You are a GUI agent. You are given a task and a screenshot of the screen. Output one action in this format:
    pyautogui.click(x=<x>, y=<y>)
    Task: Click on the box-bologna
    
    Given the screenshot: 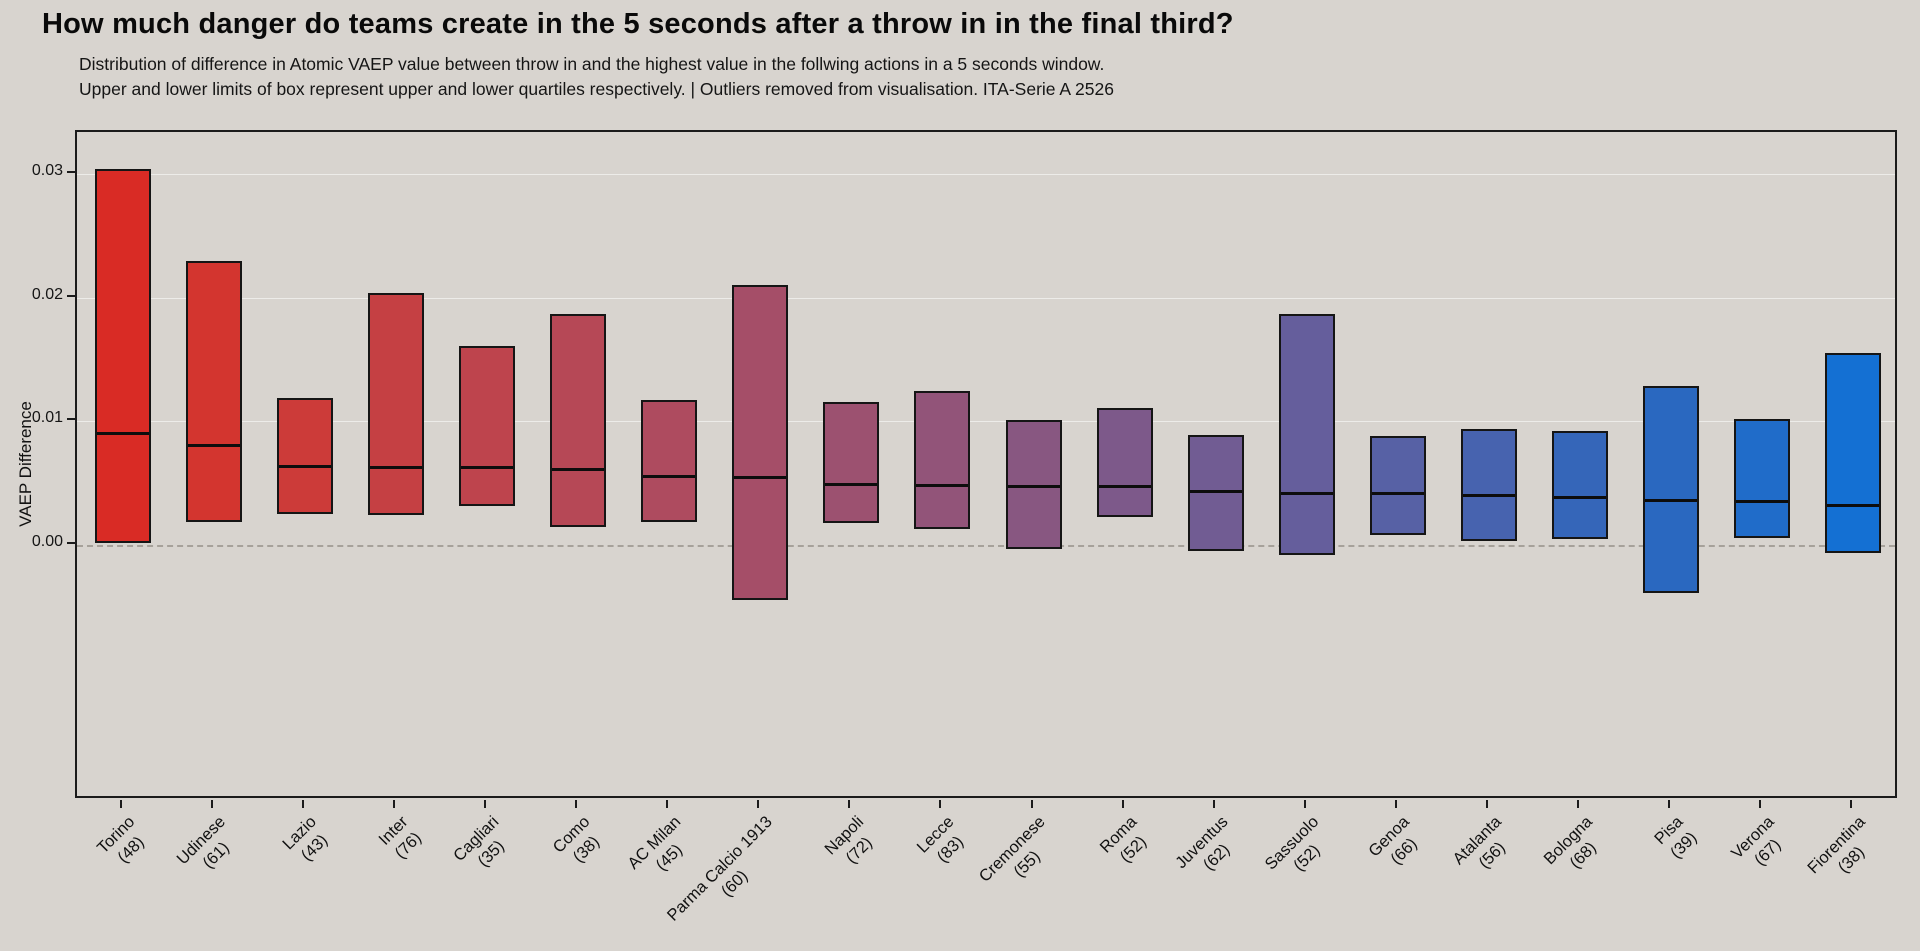 What is the action you would take?
    pyautogui.click(x=1580, y=485)
    